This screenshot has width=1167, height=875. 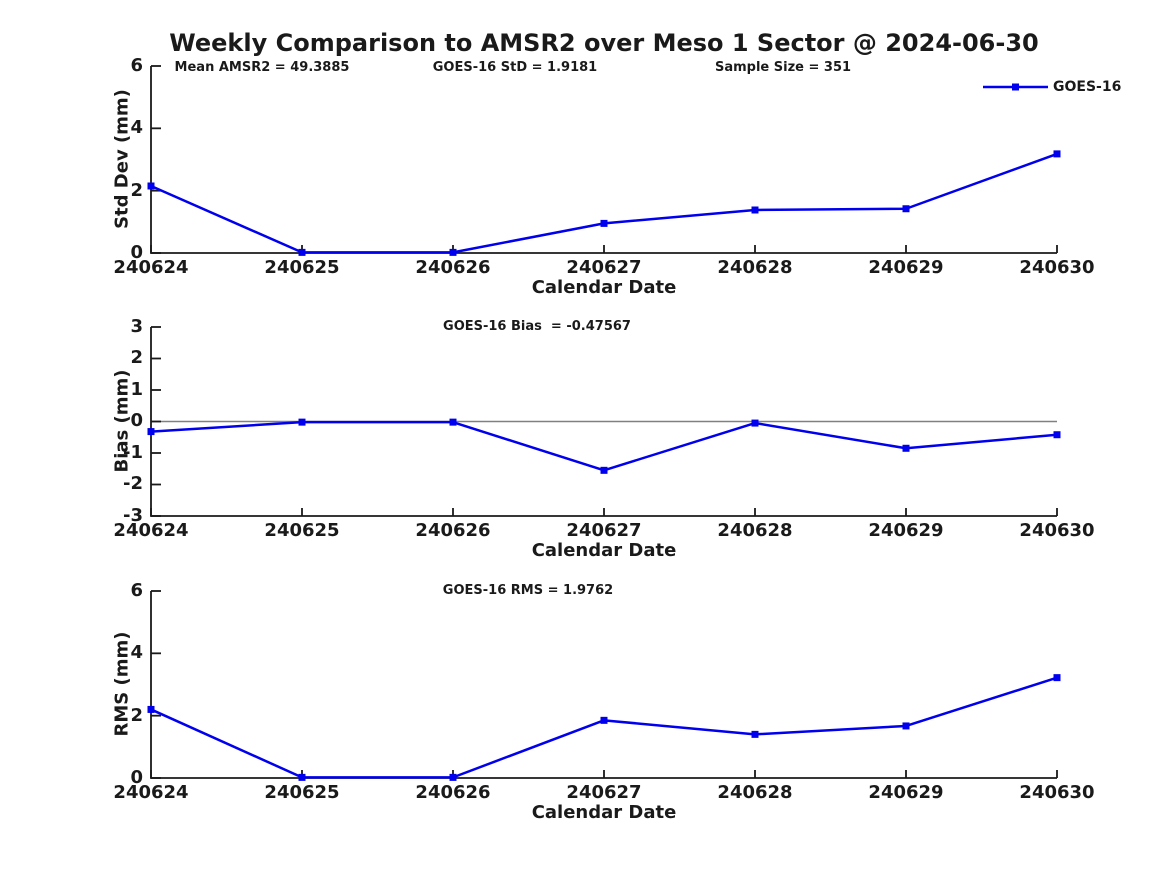 What do you see at coordinates (262, 67) in the screenshot?
I see `annotation-mean-amsr2: Mean AMSR2 = 49.3885` at bounding box center [262, 67].